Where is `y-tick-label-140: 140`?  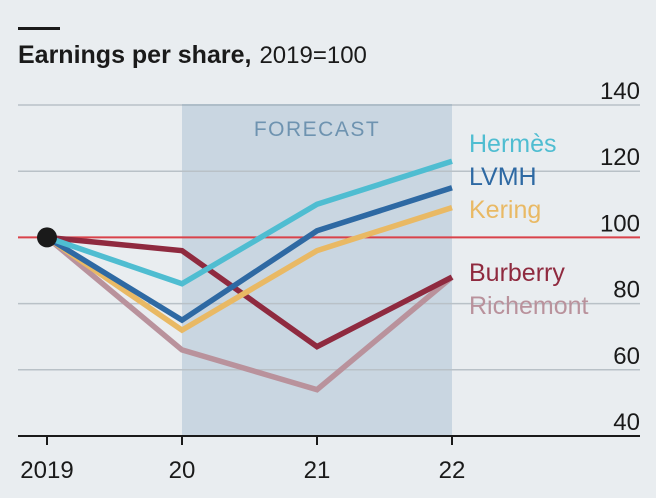
y-tick-label-140: 140 is located at coordinates (620, 91).